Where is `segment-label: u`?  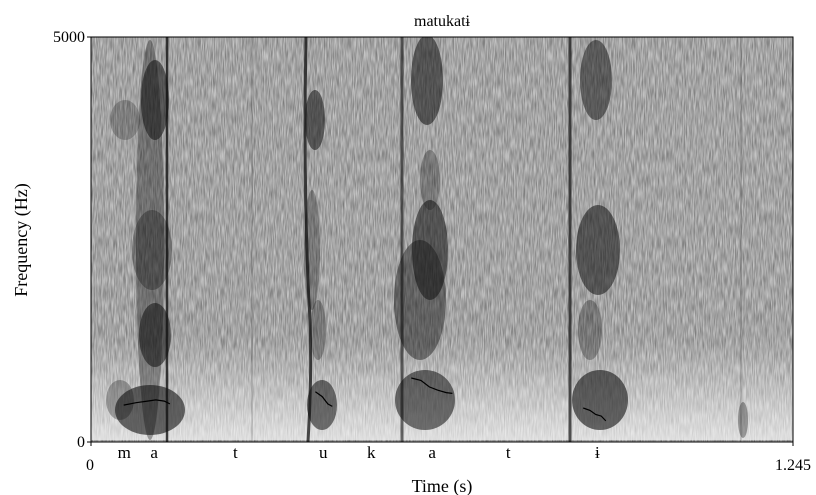 segment-label: u is located at coordinates (323, 452).